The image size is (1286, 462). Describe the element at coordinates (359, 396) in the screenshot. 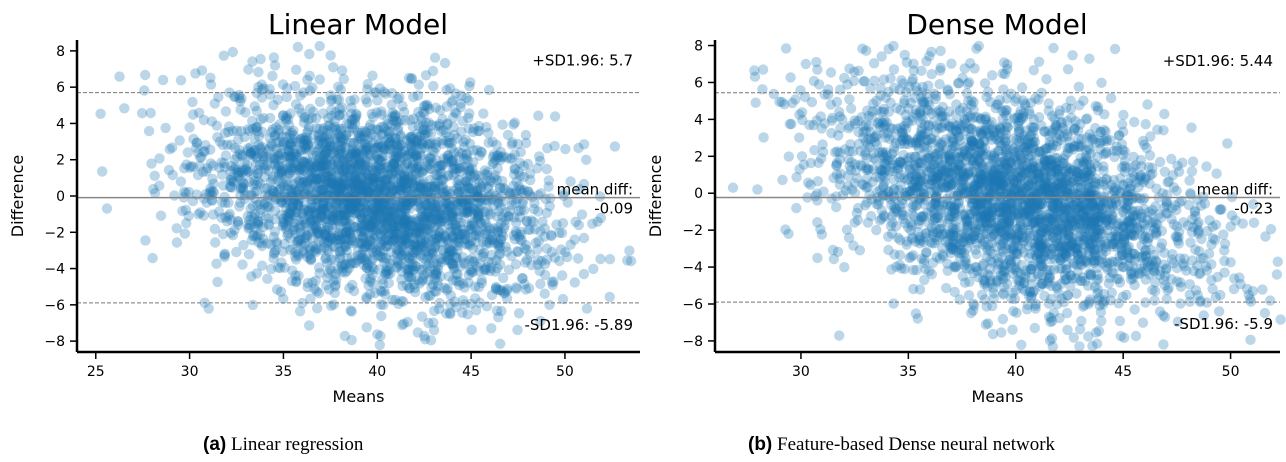

I see `x-axis-title: Means` at that location.